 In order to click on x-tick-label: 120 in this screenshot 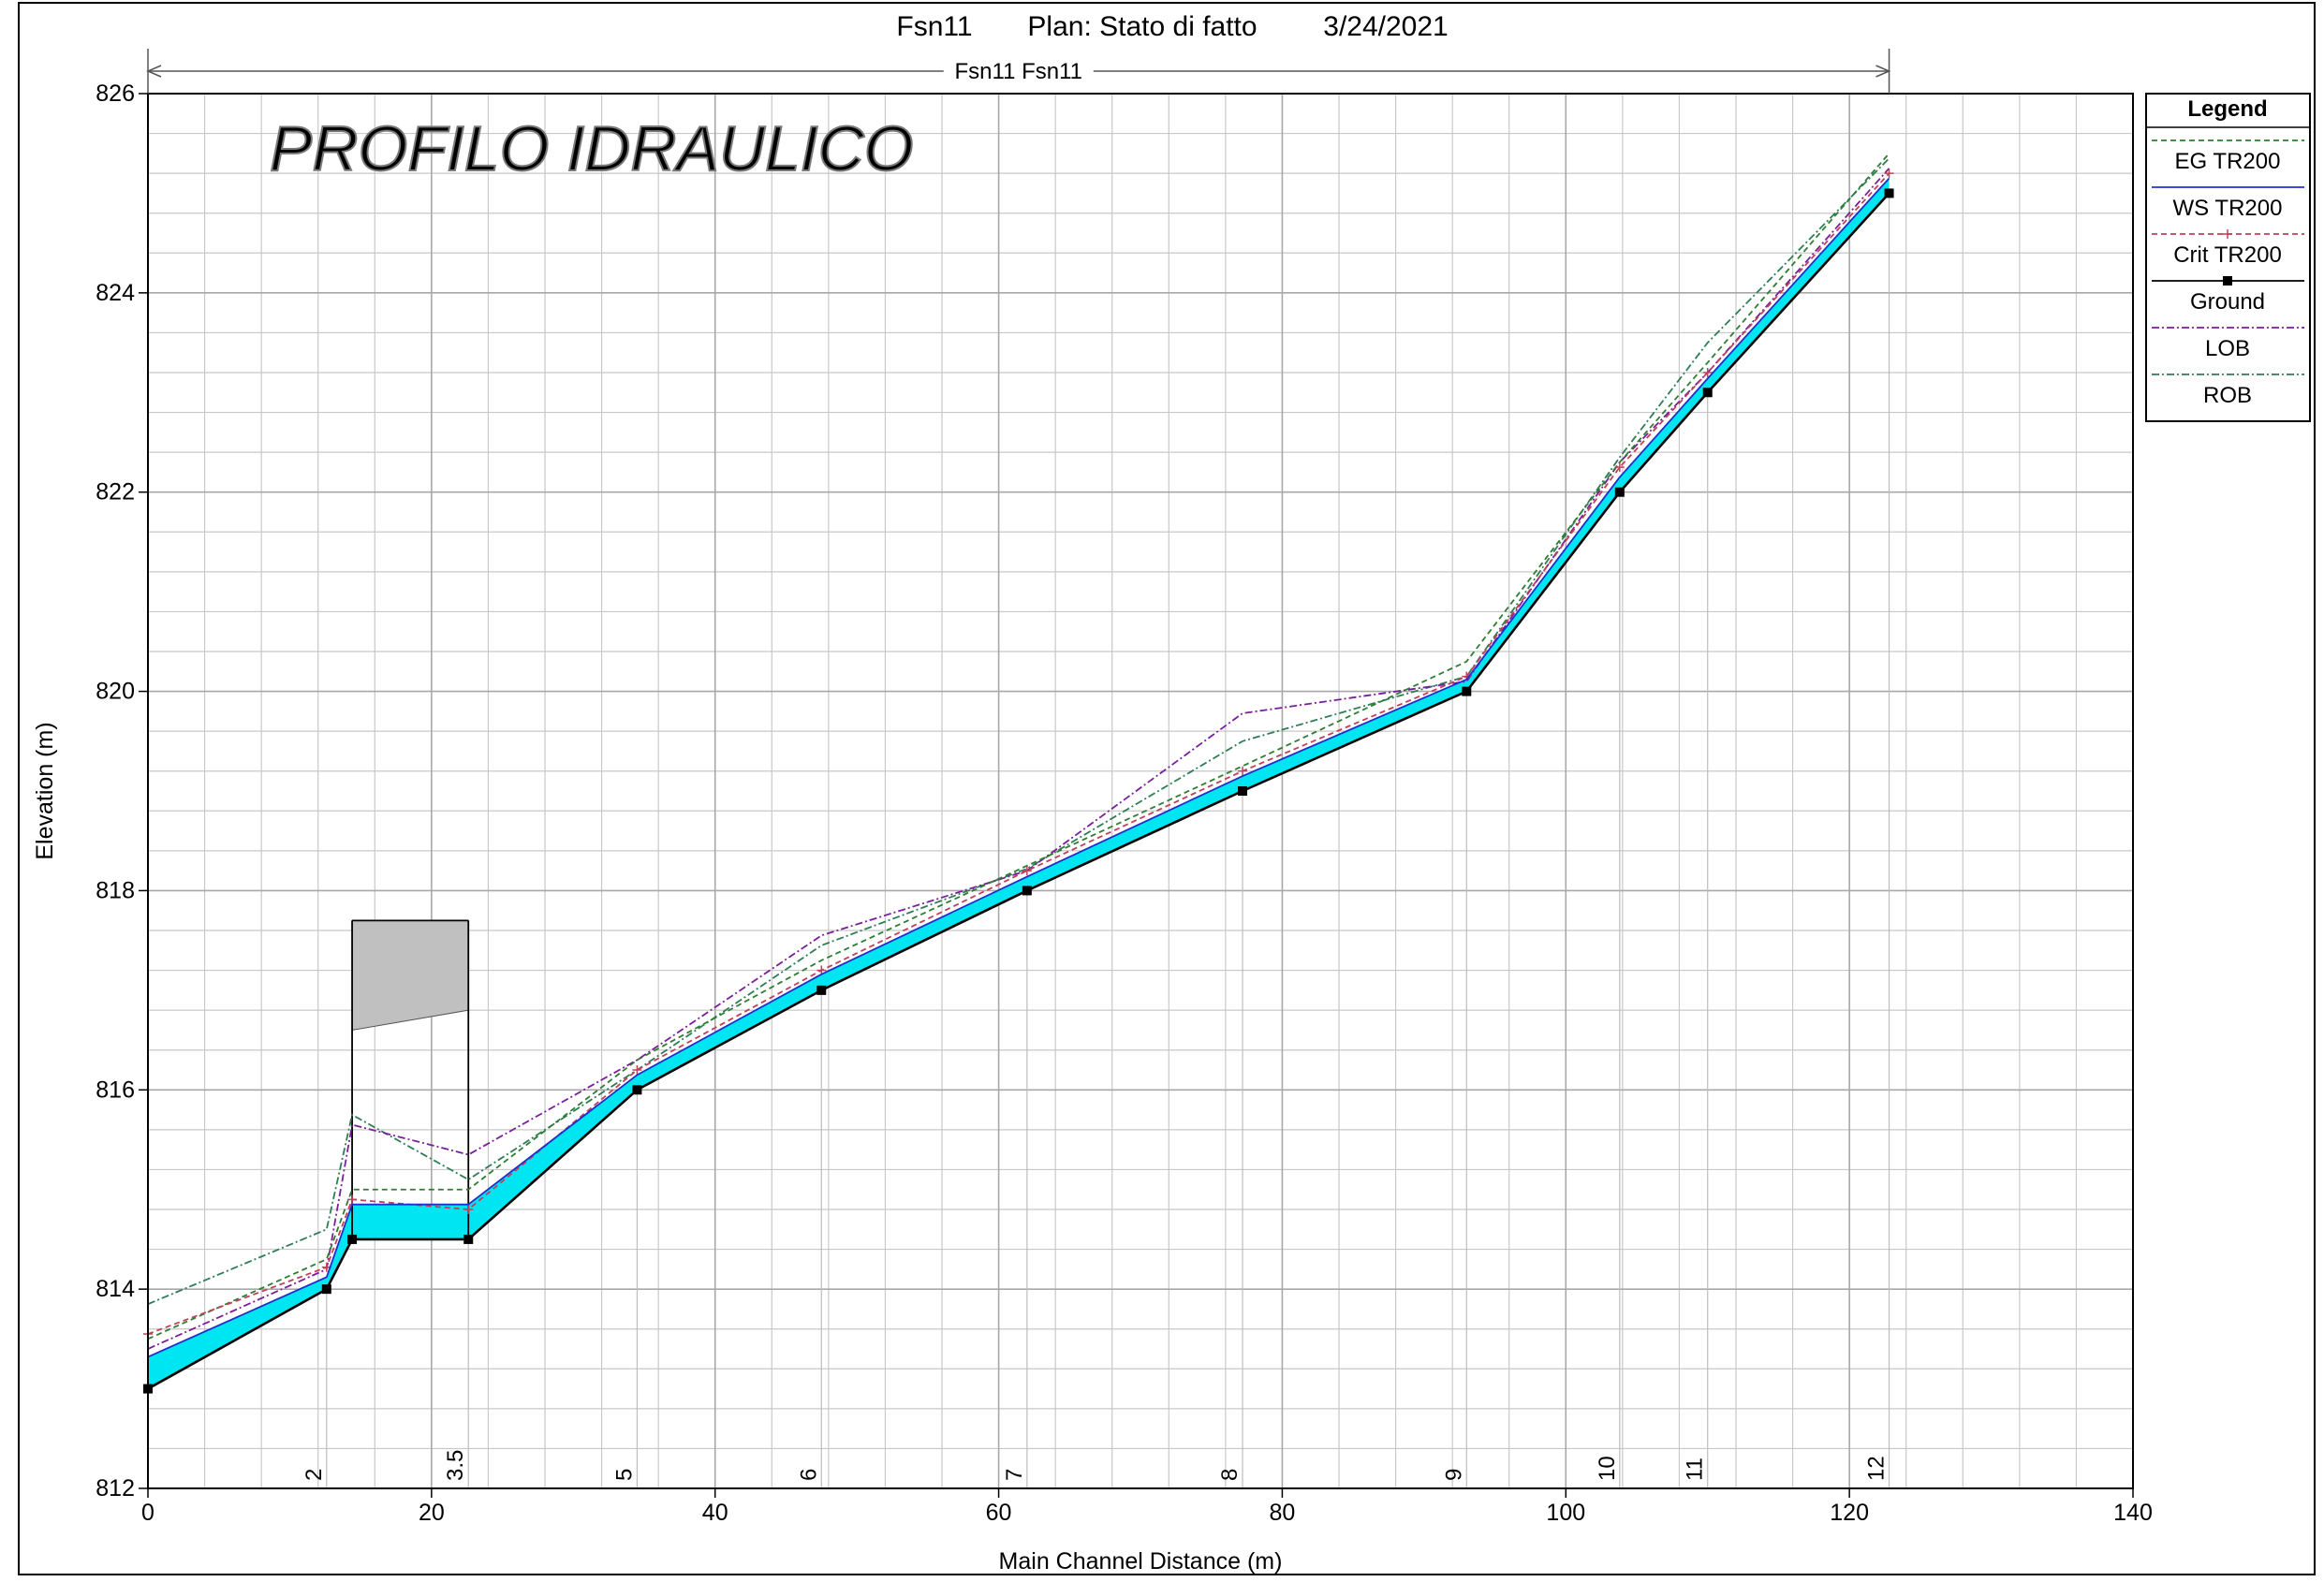, I will do `click(1849, 1513)`.